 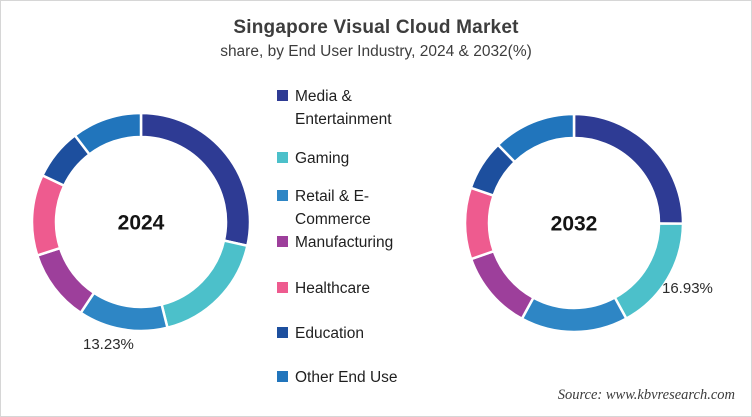 What do you see at coordinates (344, 242) in the screenshot?
I see `legend-item-label: Manufacturing` at bounding box center [344, 242].